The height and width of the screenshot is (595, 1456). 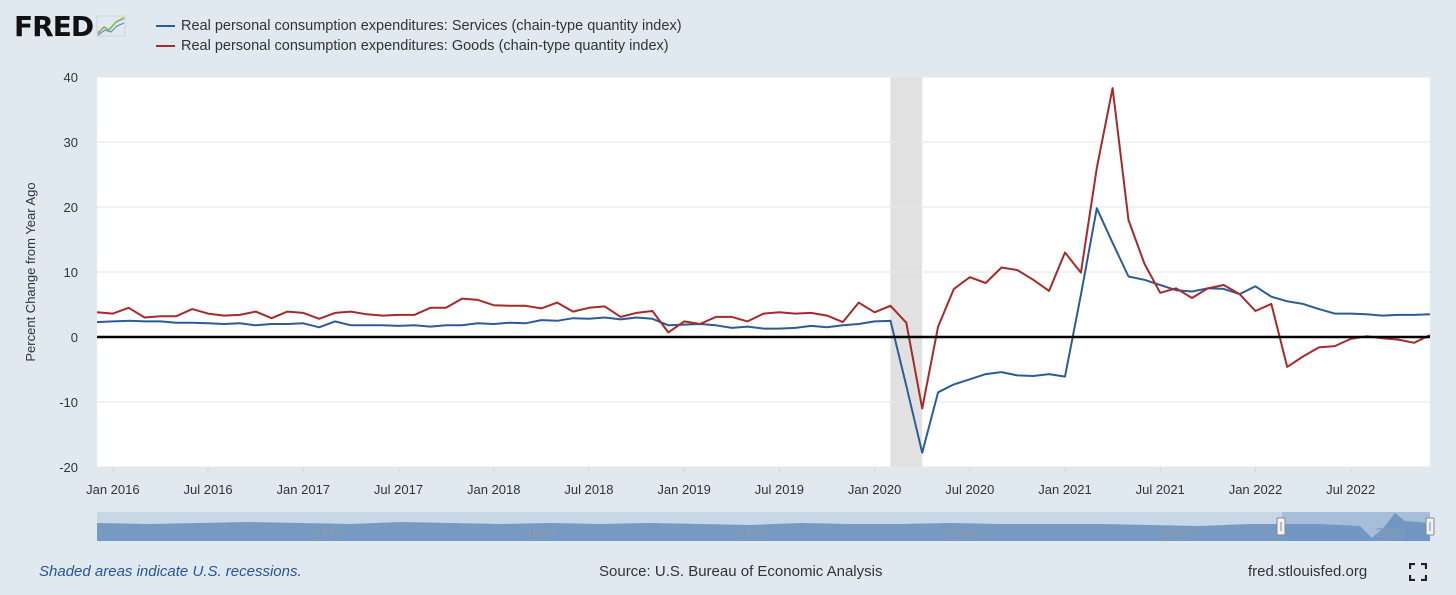 What do you see at coordinates (111, 25) in the screenshot?
I see `line-graph-icon` at bounding box center [111, 25].